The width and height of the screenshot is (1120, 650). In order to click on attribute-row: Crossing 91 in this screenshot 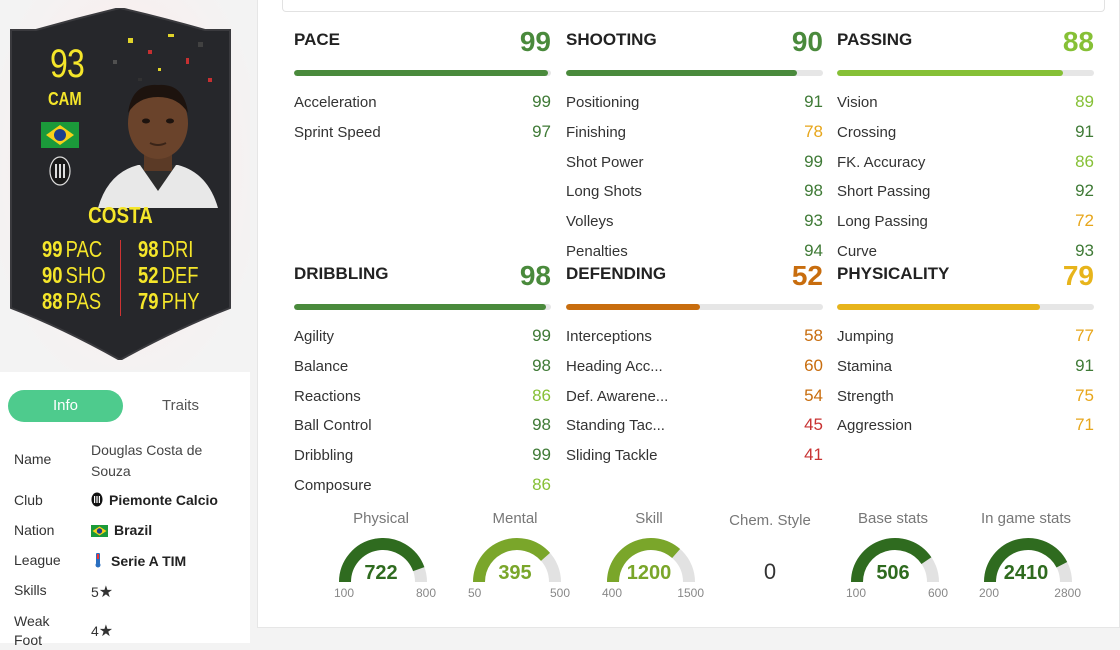, I will do `click(965, 133)`.